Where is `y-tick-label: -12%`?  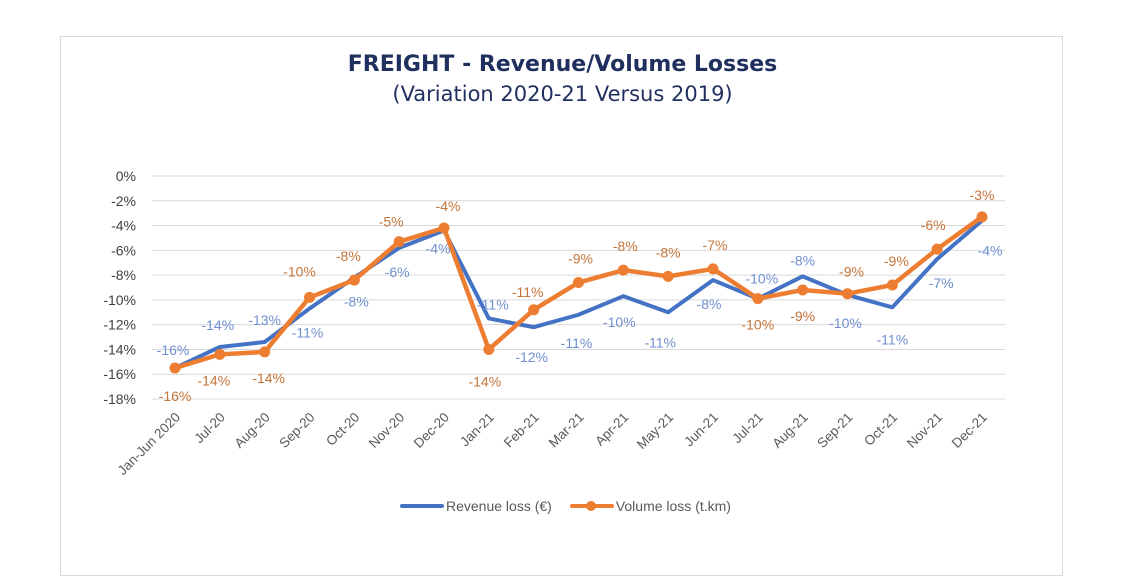 y-tick-label: -12% is located at coordinates (119, 325).